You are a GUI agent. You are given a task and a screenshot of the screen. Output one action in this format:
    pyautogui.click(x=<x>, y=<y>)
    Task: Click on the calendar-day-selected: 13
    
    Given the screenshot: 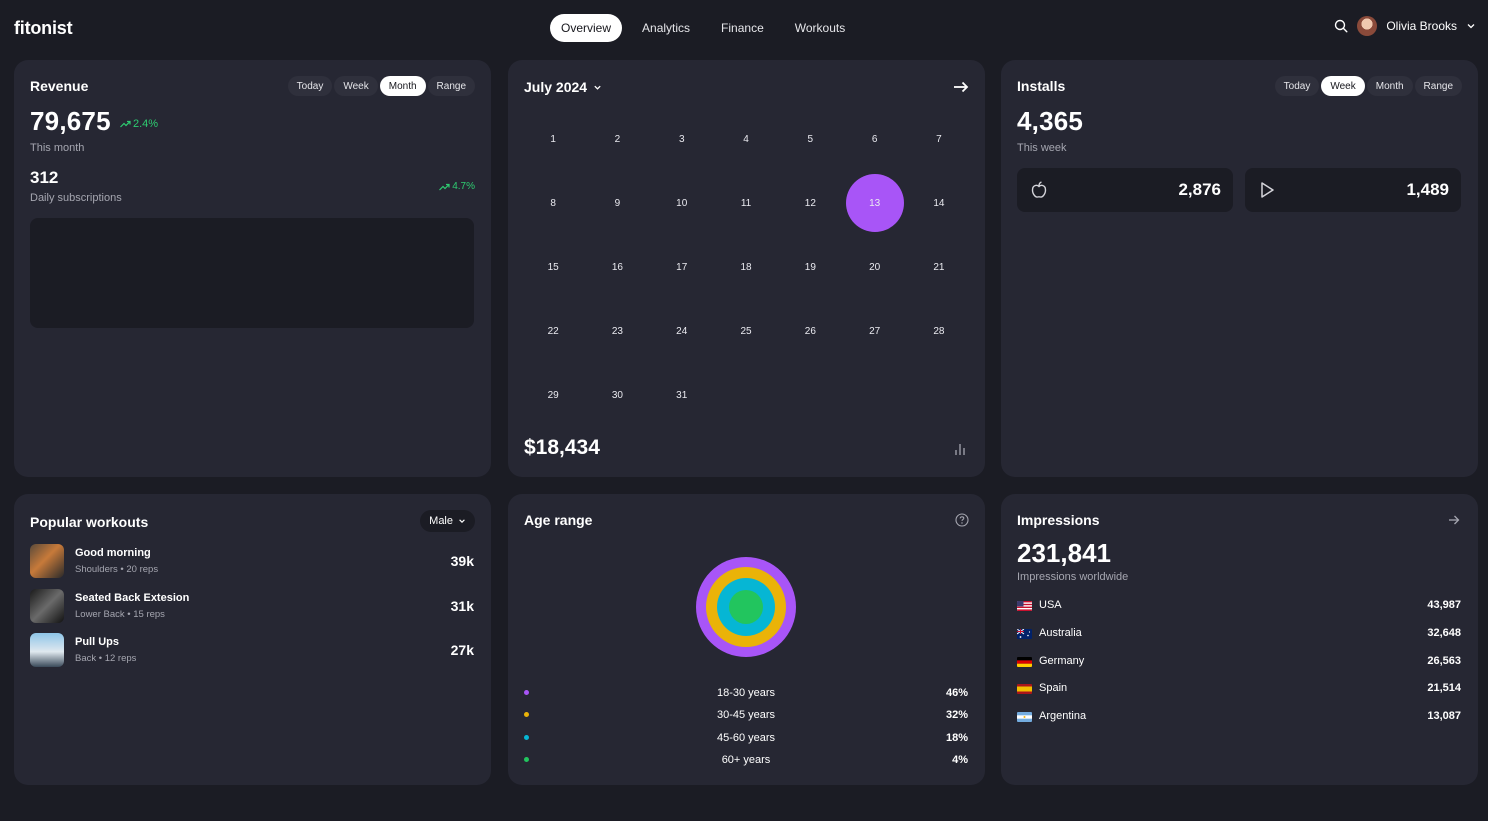 What is the action you would take?
    pyautogui.click(x=874, y=203)
    